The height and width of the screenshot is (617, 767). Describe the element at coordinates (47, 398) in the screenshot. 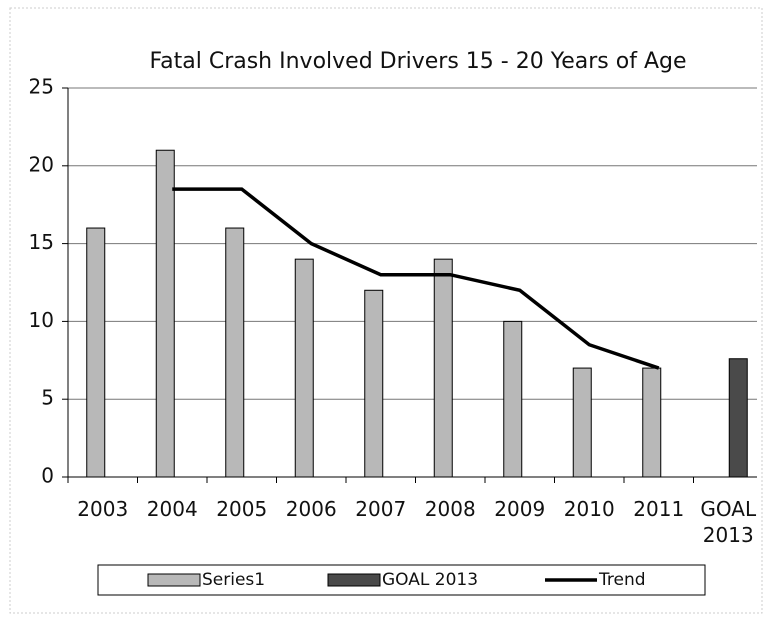

I see `y-tick-label: 5` at that location.